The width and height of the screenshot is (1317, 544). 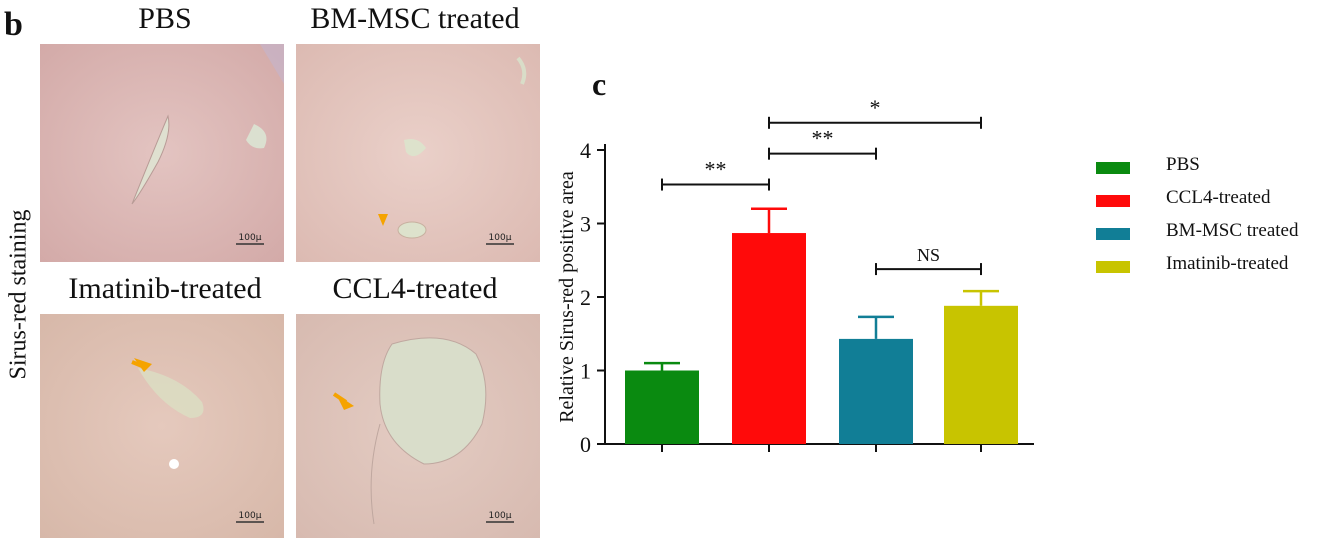 What do you see at coordinates (567, 297) in the screenshot?
I see `y-axis-title: Relative Sirus-red positive area` at bounding box center [567, 297].